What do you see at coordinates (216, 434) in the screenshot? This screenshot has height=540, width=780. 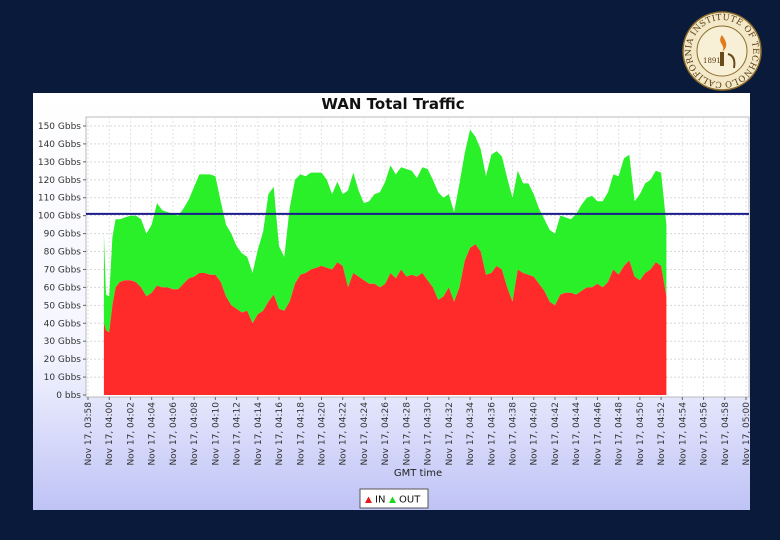 I see `x-tick-label: Nov 17, 04:10` at bounding box center [216, 434].